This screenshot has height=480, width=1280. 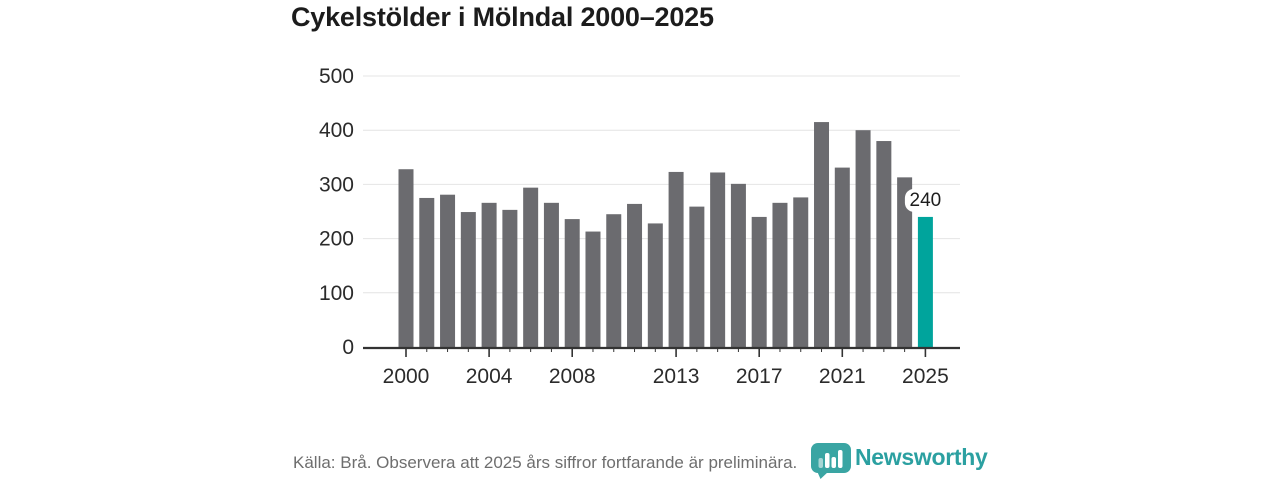 What do you see at coordinates (551, 274) in the screenshot?
I see `bar-2007` at bounding box center [551, 274].